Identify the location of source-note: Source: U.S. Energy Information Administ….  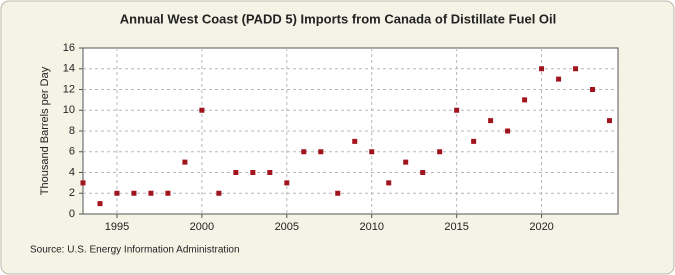
(135, 250).